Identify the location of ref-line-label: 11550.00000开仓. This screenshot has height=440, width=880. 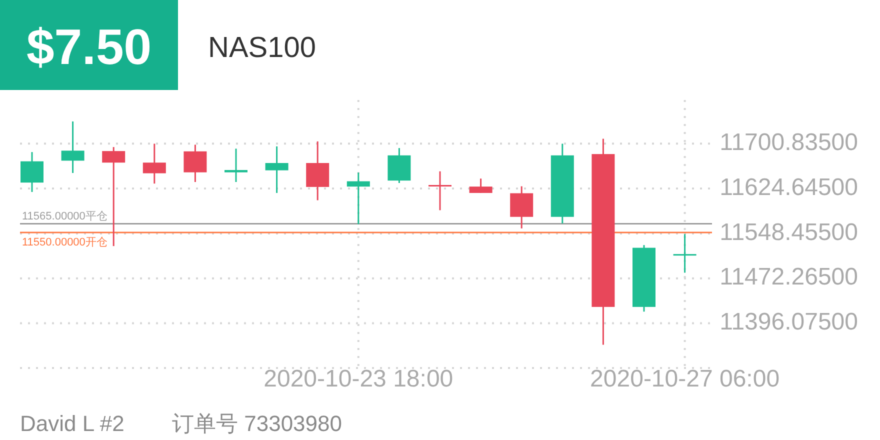
(65, 242).